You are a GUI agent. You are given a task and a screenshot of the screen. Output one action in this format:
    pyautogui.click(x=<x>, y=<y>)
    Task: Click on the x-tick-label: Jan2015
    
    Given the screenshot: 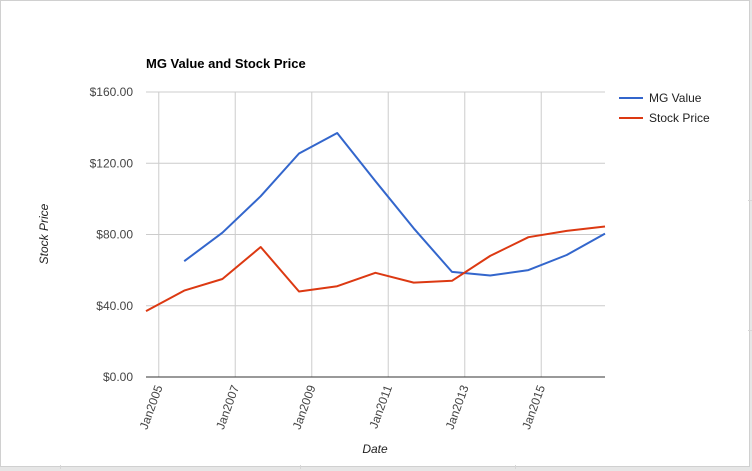 What is the action you would take?
    pyautogui.click(x=533, y=407)
    